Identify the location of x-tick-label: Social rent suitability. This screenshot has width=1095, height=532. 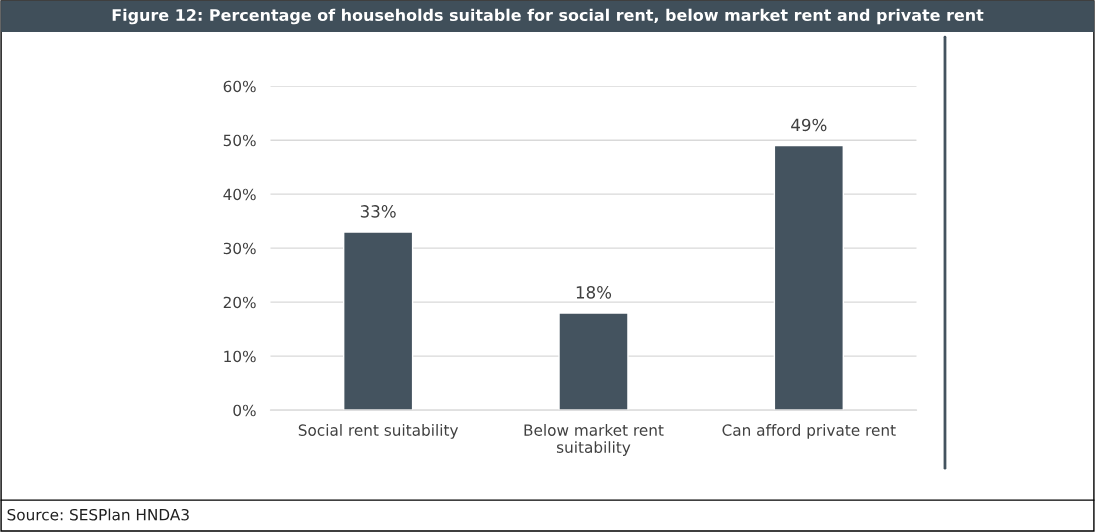
(378, 431).